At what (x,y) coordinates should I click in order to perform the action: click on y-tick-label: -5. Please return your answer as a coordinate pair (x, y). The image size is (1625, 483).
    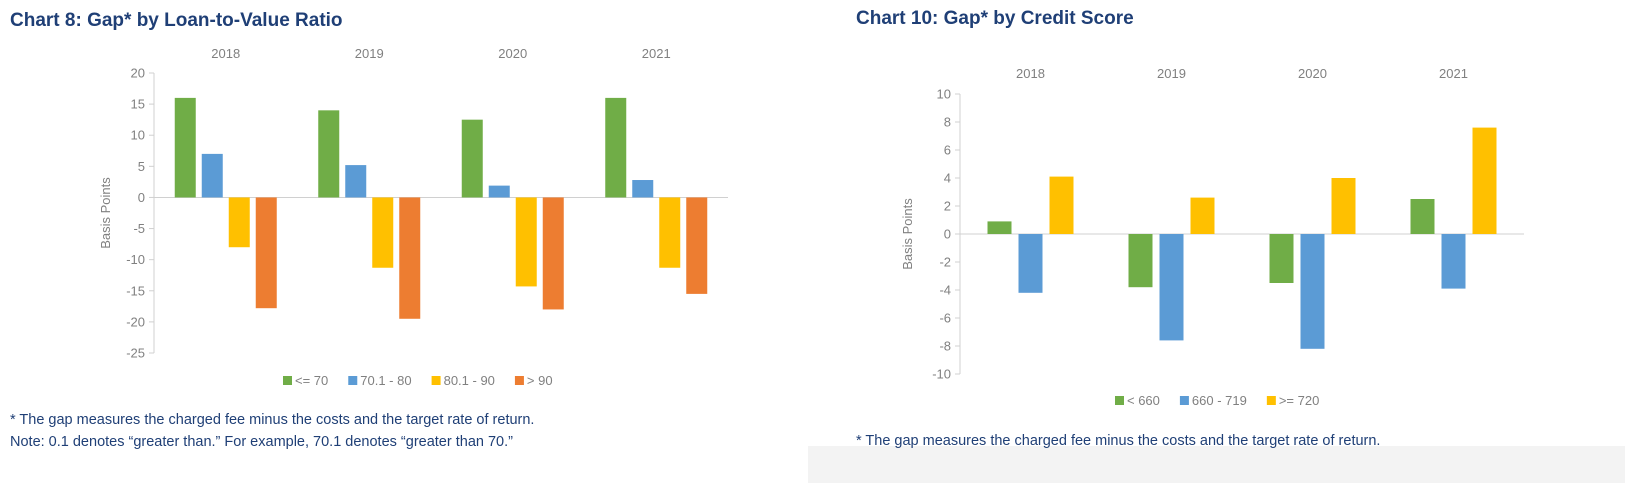
    Looking at the image, I should click on (139, 228).